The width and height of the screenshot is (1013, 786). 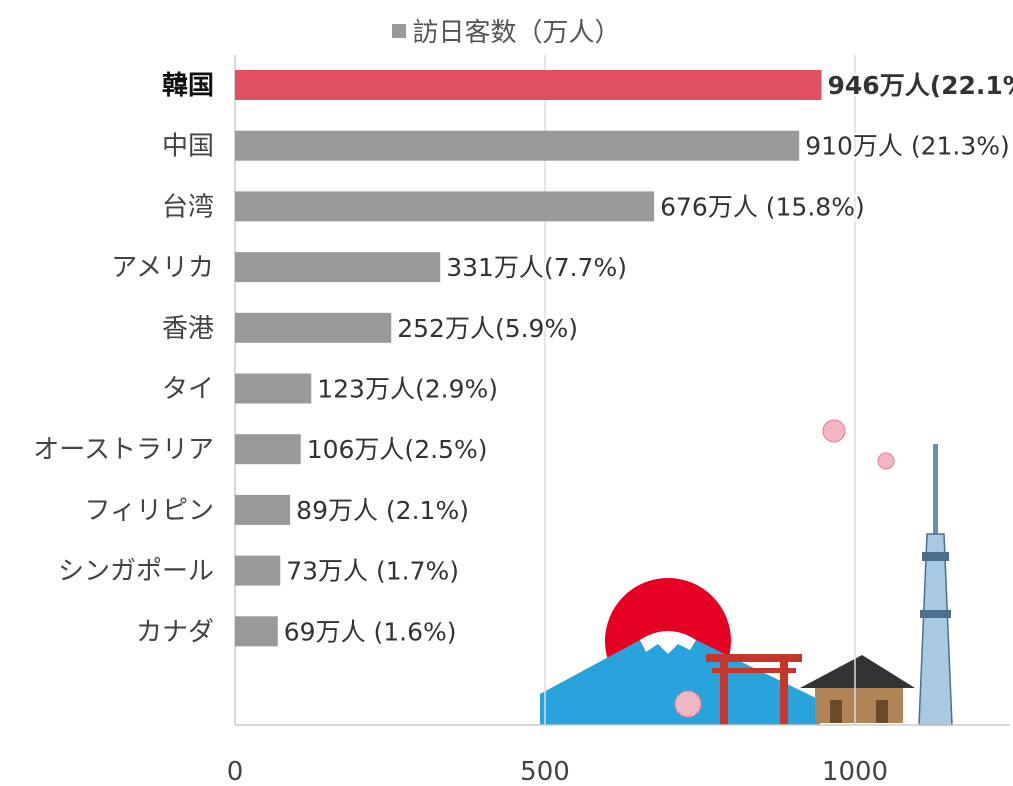 I want to click on category-label: カナダ, so click(x=175, y=632).